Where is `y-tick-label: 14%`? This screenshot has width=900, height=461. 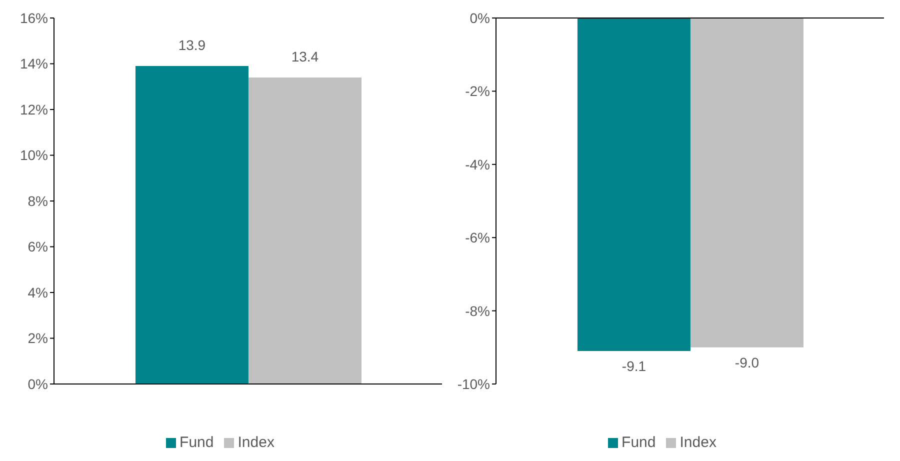
y-tick-label: 14% is located at coordinates (34, 64).